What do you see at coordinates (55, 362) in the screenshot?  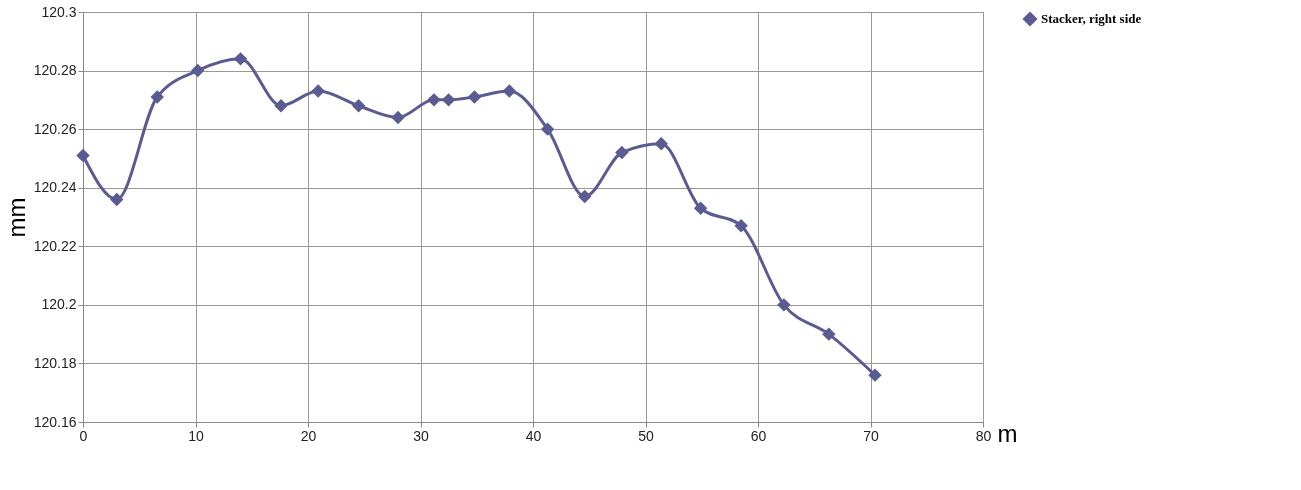 I see `y-tick-label: 120.18` at bounding box center [55, 362].